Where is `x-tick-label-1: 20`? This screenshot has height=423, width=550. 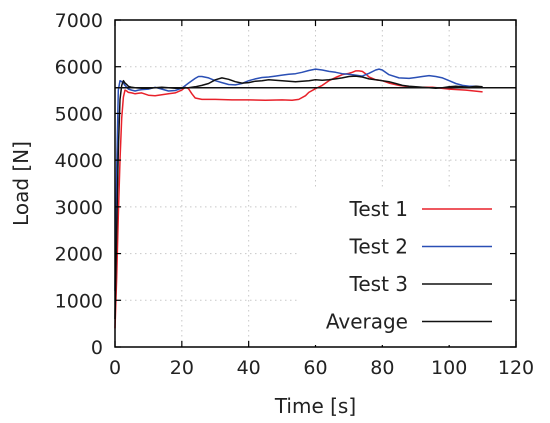 x-tick-label-1: 20 is located at coordinates (182, 368).